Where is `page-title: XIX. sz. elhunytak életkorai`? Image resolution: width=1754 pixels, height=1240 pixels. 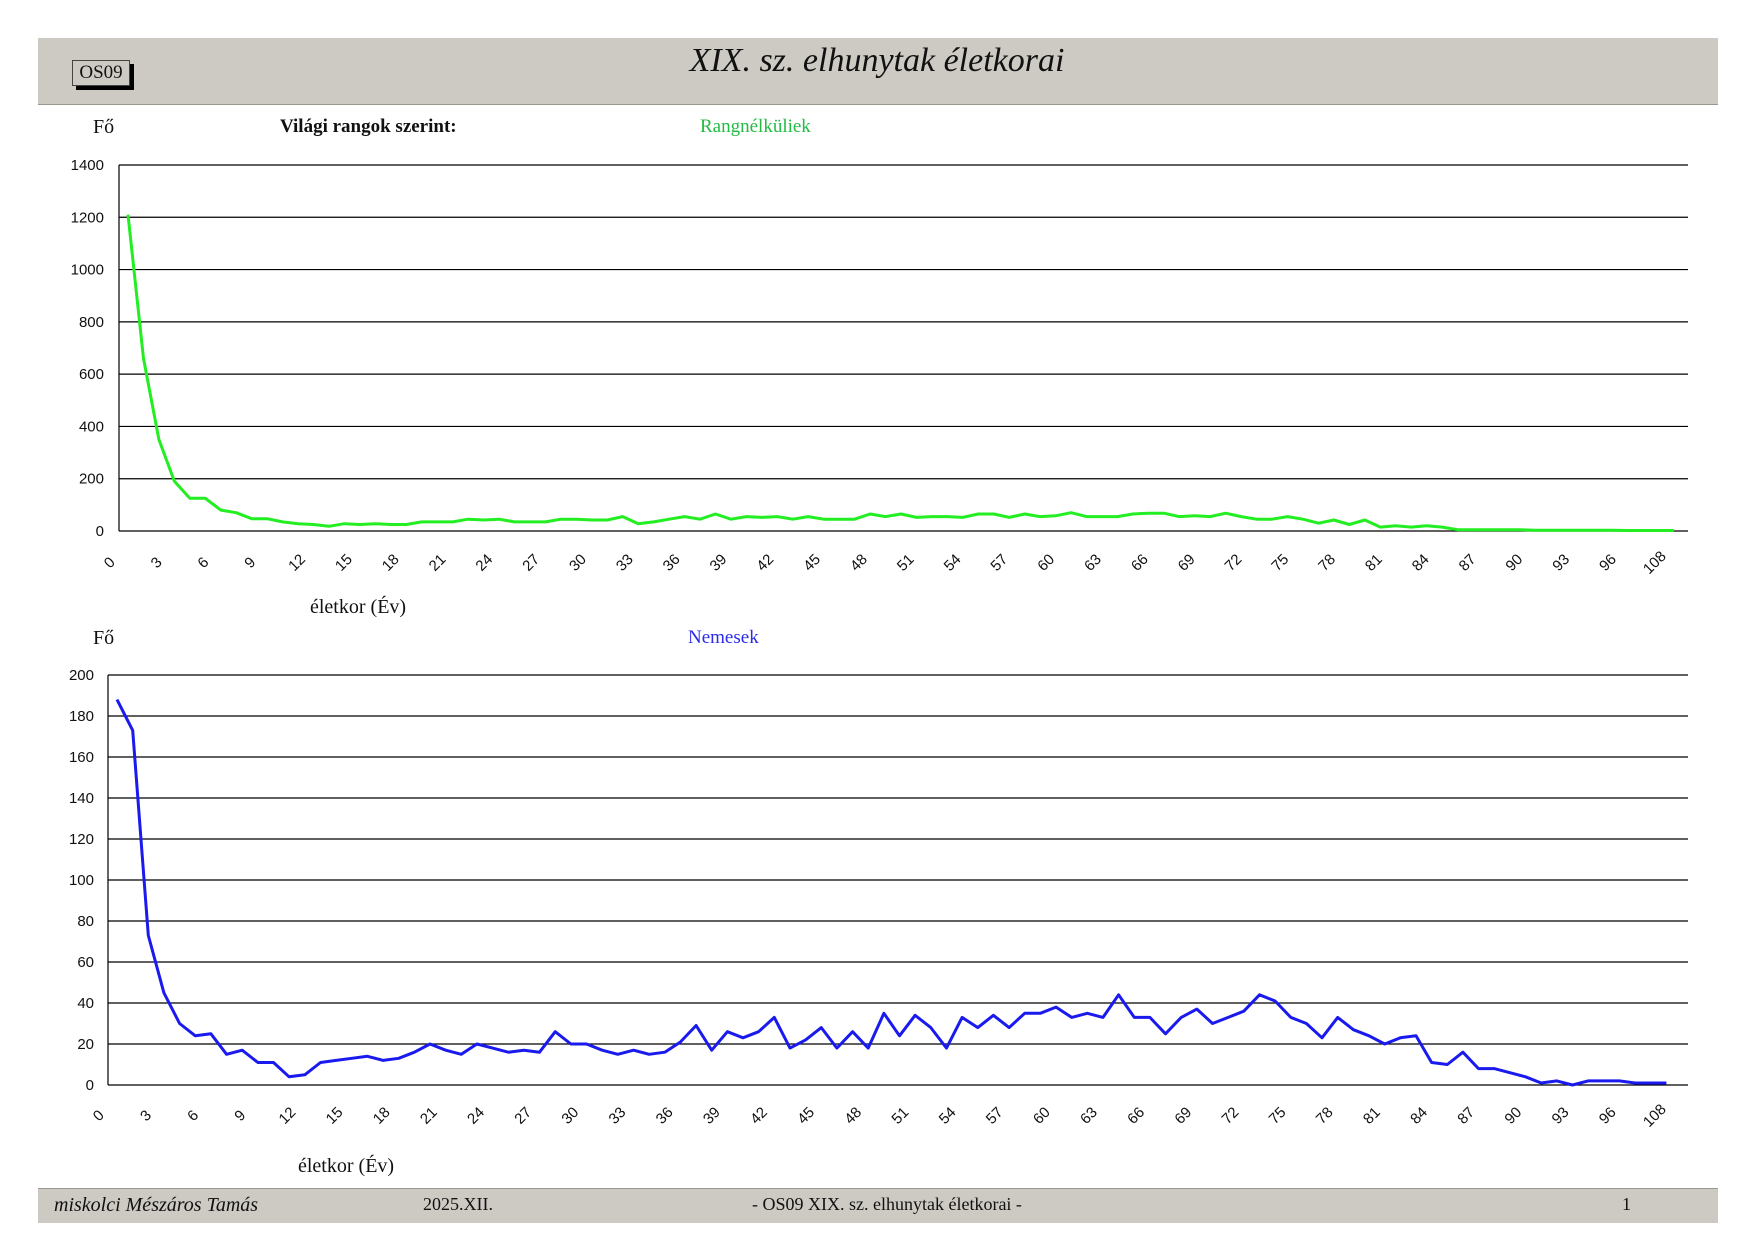
page-title: XIX. sz. elhunytak életkorai is located at coordinates (877, 60).